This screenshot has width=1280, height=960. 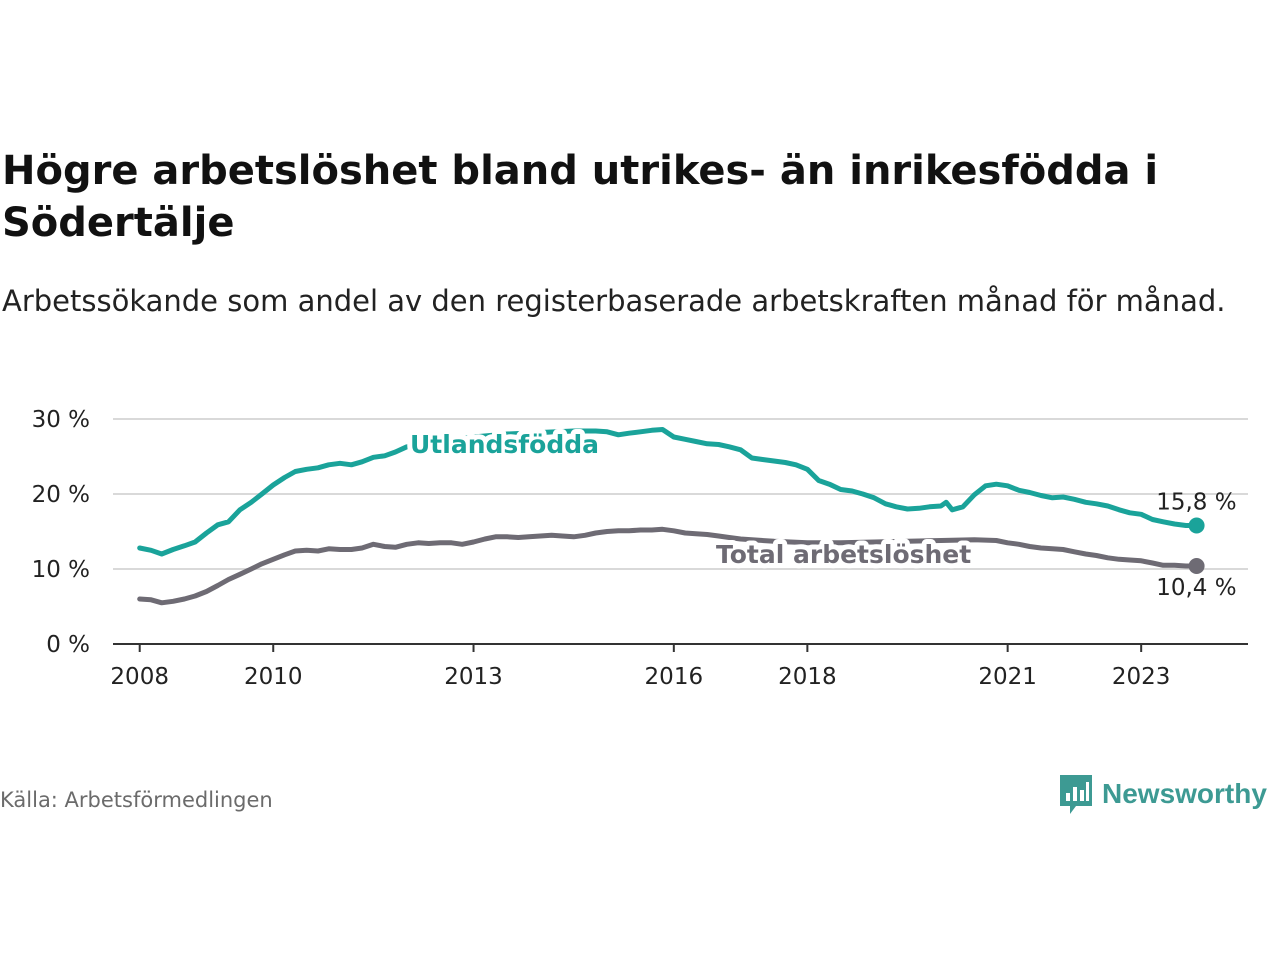 I want to click on y-tick-label: 0 %, so click(x=68, y=645).